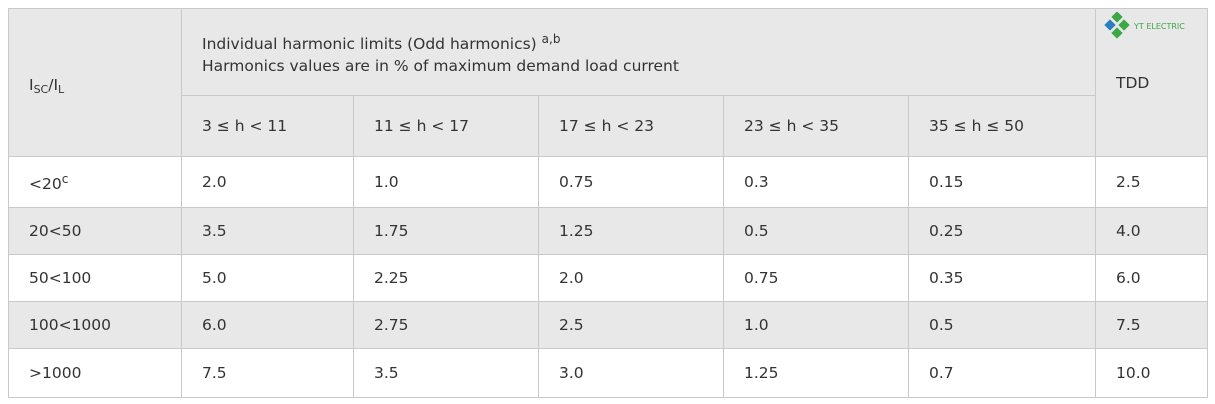  Describe the element at coordinates (816, 126) in the screenshot. I see `column-header: 23 ≤ h < 35` at that location.